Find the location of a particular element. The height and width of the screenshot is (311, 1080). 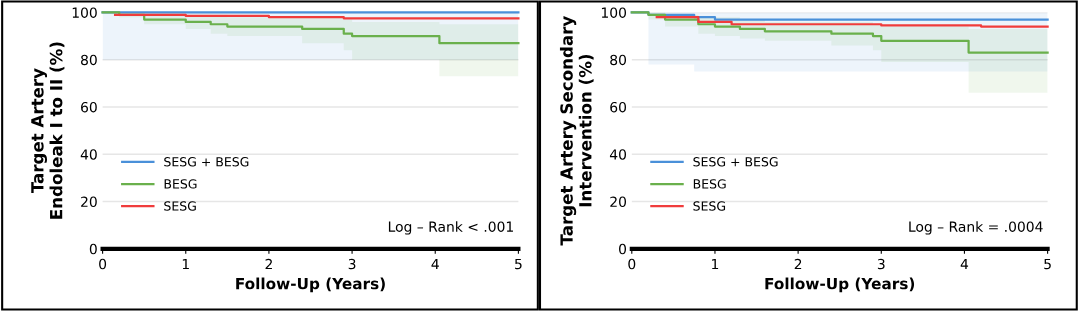

y-axis-title: Target Artery Endoleak I to II (%) is located at coordinates (48, 130).